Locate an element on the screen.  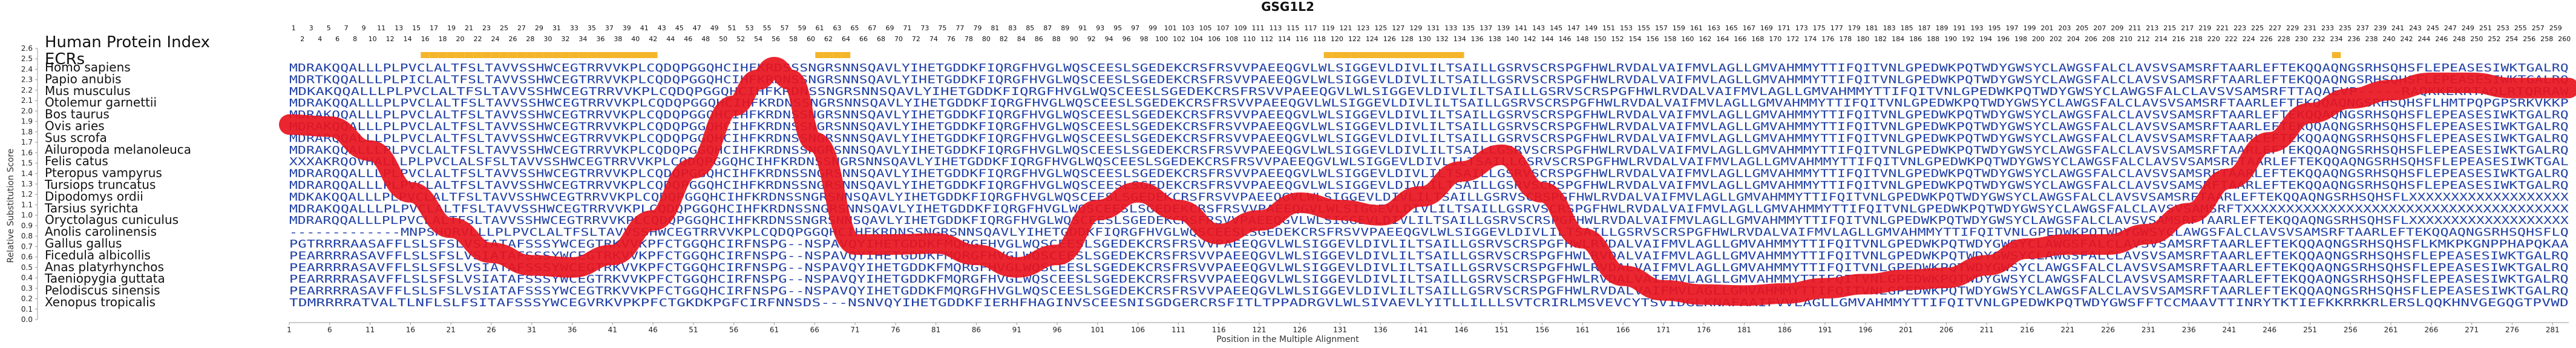
index-number-top: 105 is located at coordinates (1205, 28).